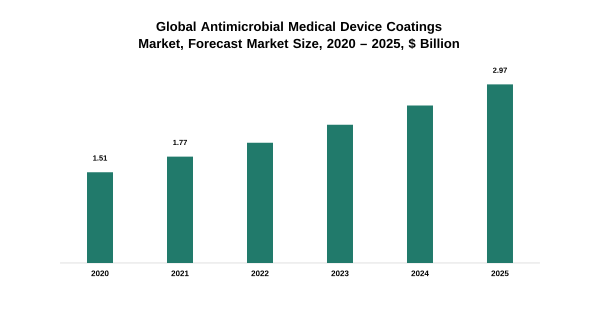 This screenshot has width=598, height=323. Describe the element at coordinates (420, 273) in the screenshot. I see `x-tick-label: 2024` at that location.